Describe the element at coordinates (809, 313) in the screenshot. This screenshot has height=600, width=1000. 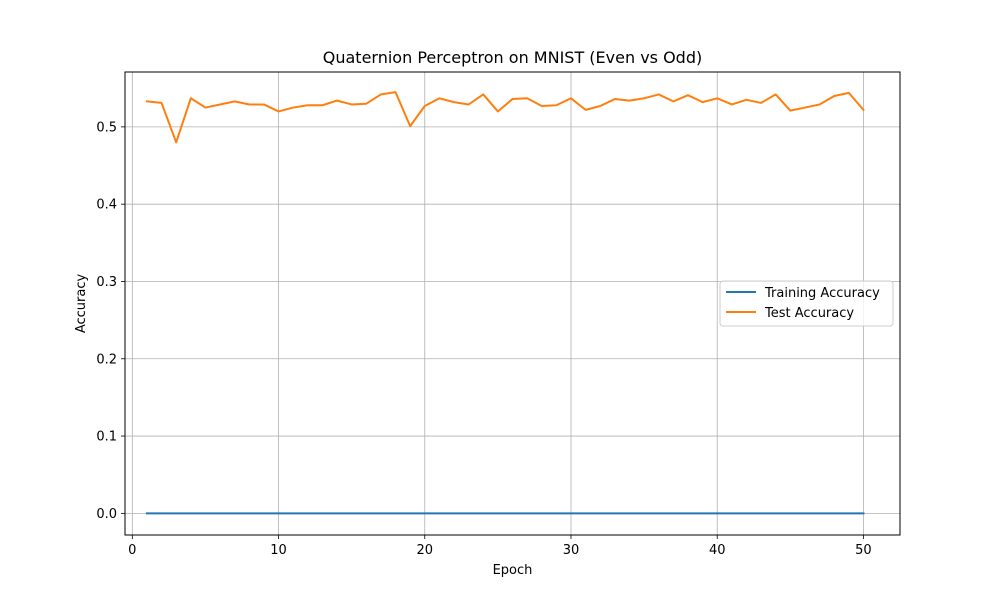
I see `legend-label-test: Test Accuracy` at that location.